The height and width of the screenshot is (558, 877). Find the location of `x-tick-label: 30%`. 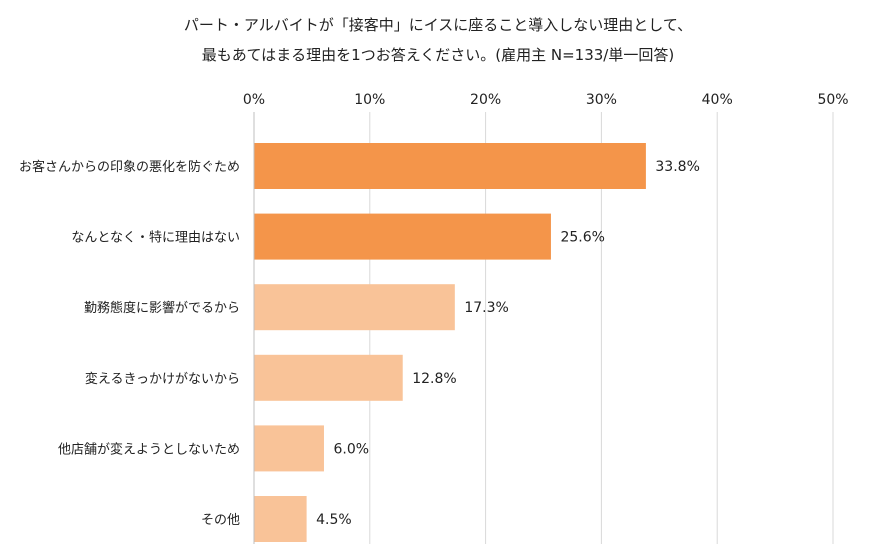

x-tick-label: 30% is located at coordinates (601, 100).